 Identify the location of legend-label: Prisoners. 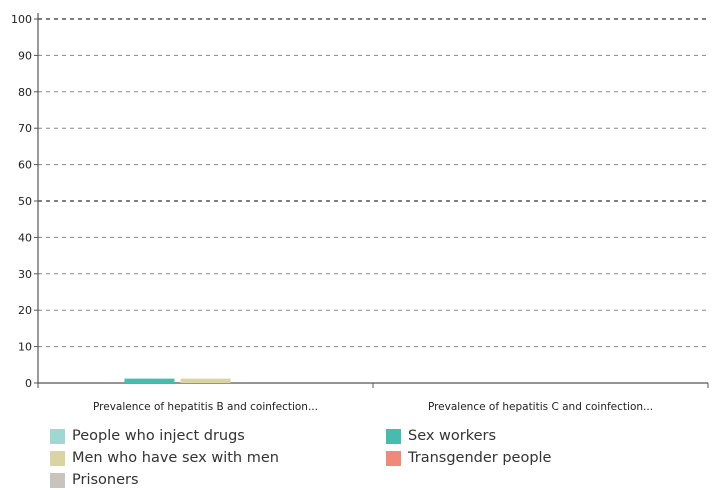
(105, 480).